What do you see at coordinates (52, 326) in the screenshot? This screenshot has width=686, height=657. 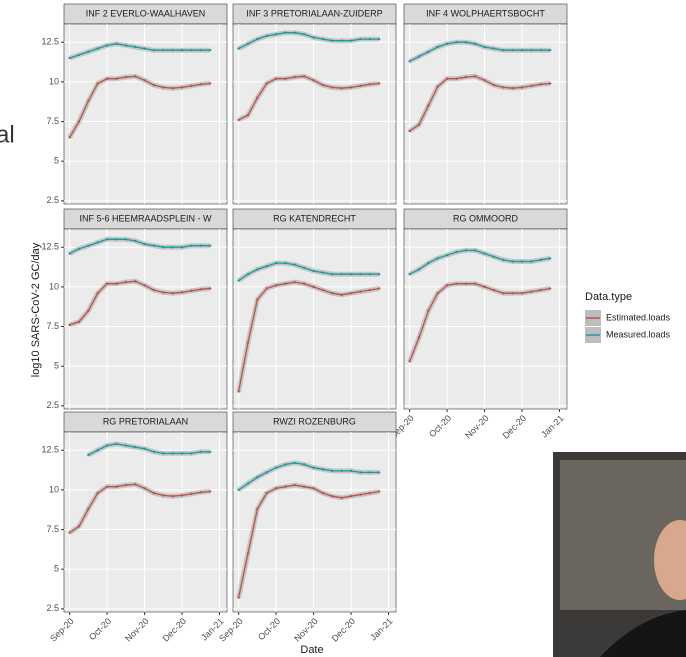 I see `y-tick-label: 7.5` at bounding box center [52, 326].